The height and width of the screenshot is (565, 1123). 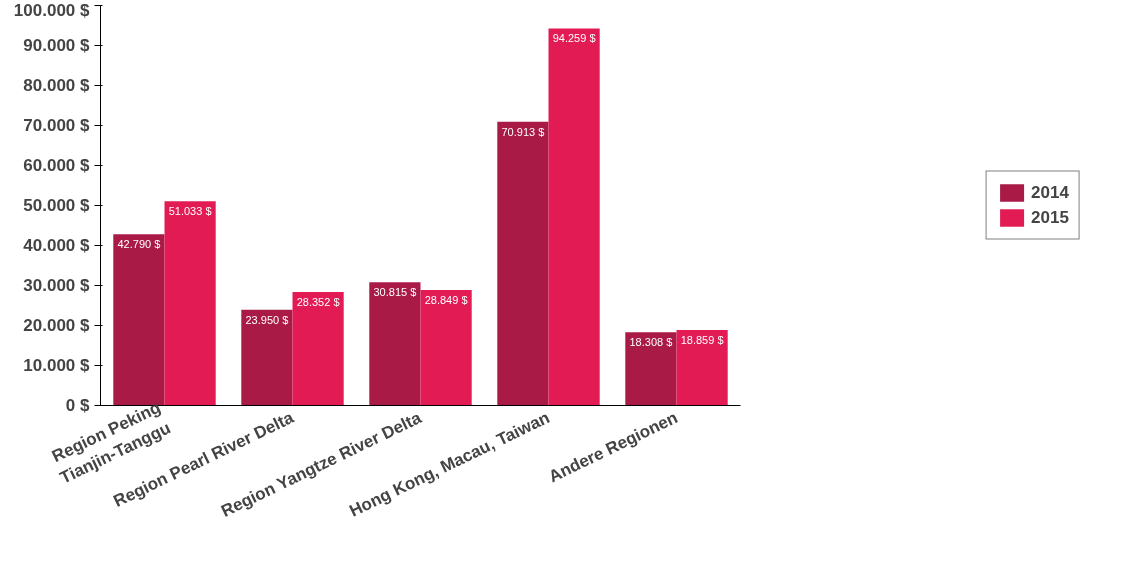 What do you see at coordinates (395, 292) in the screenshot?
I see `data-label: 30.815 $` at bounding box center [395, 292].